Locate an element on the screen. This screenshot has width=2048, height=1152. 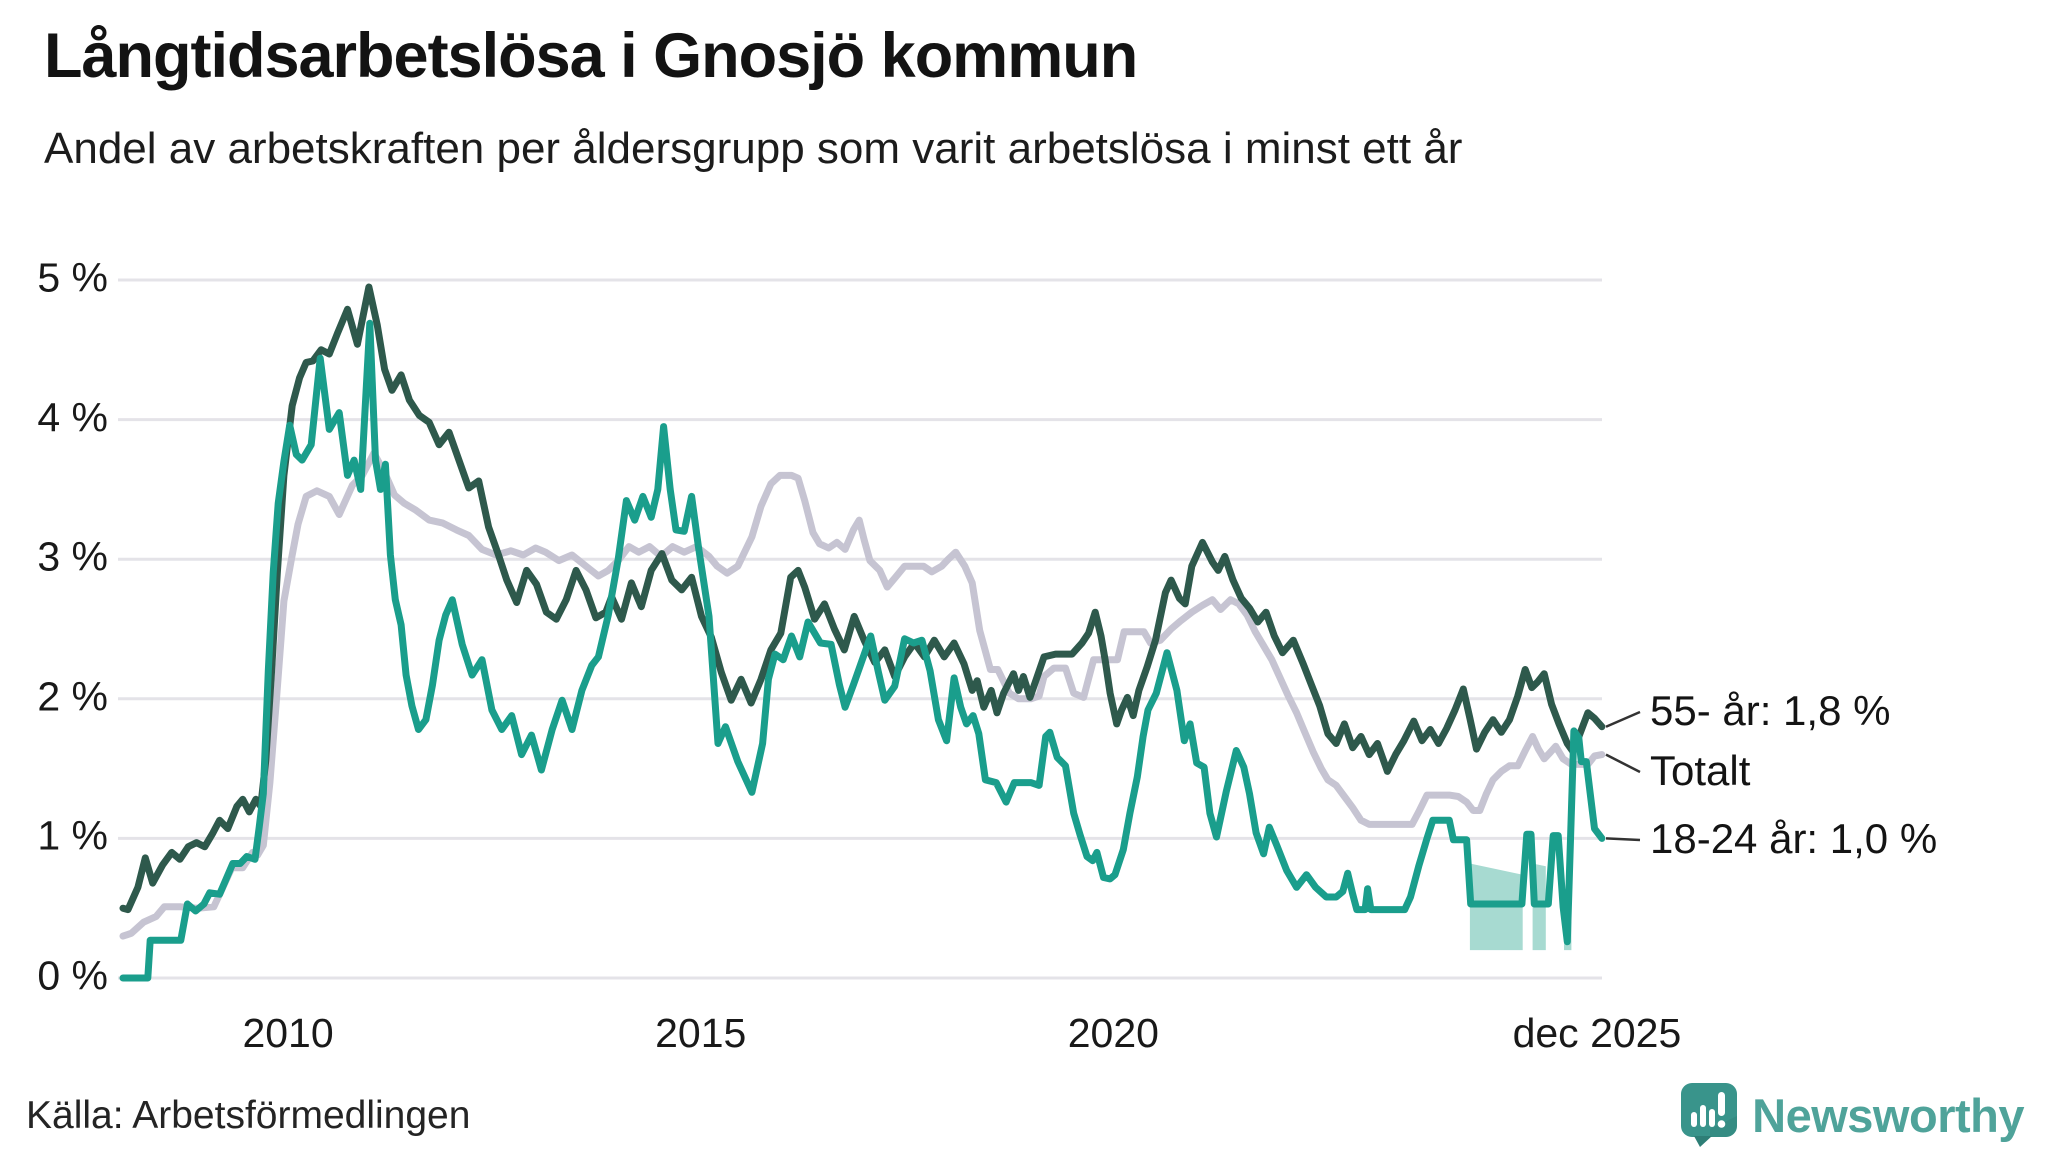
newsworthy-logo-icon is located at coordinates (1709, 1115).